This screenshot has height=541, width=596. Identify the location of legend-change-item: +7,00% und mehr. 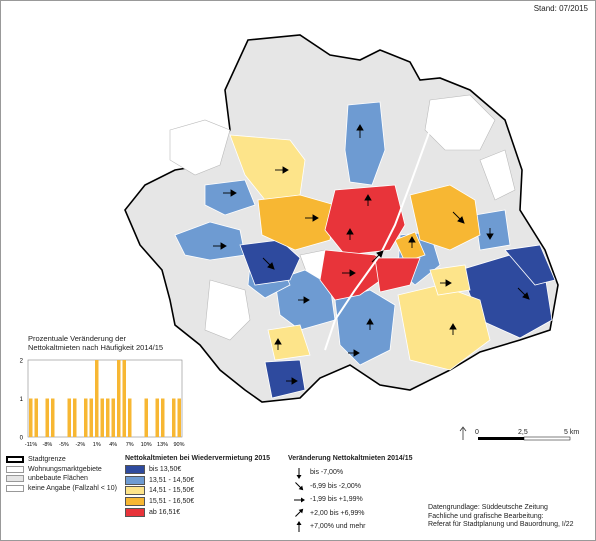
(350, 527).